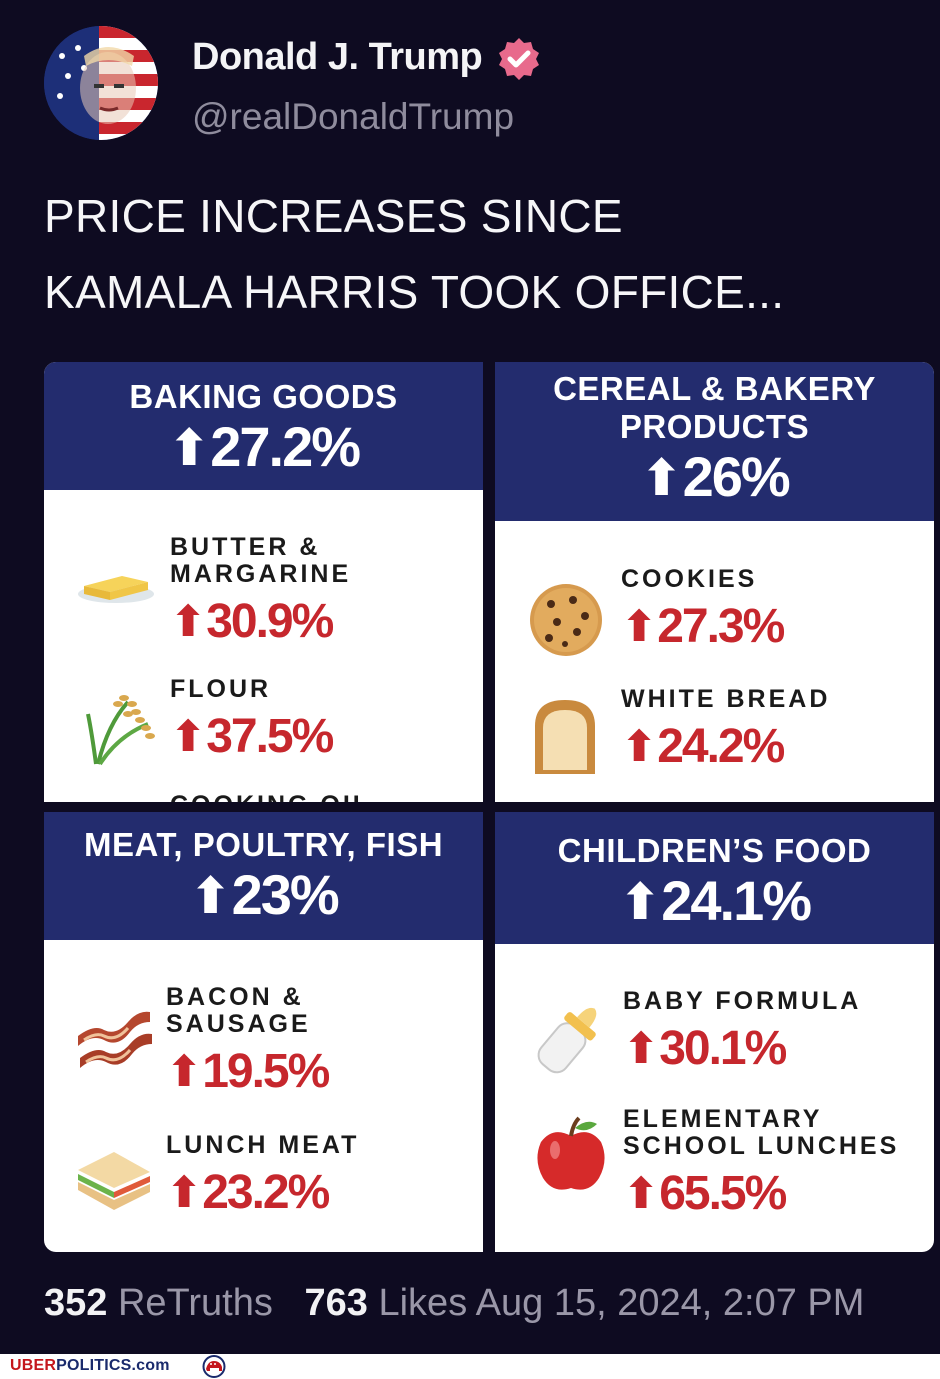 This screenshot has height=1379, width=940. What do you see at coordinates (670, 1303) in the screenshot?
I see `post-timestamp: Aug 15, 2024, 2:07 PM` at bounding box center [670, 1303].